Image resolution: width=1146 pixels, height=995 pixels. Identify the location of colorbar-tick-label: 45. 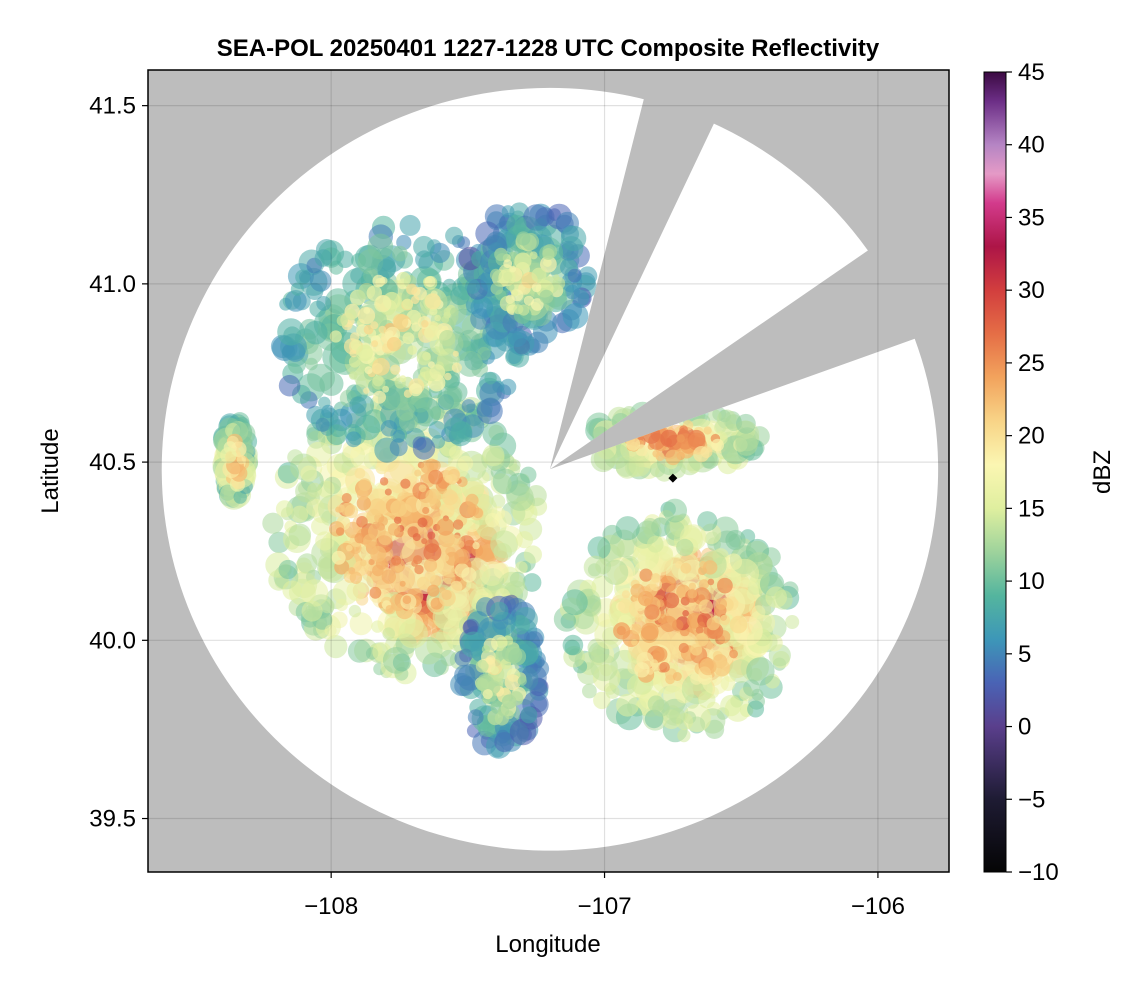
(1031, 72).